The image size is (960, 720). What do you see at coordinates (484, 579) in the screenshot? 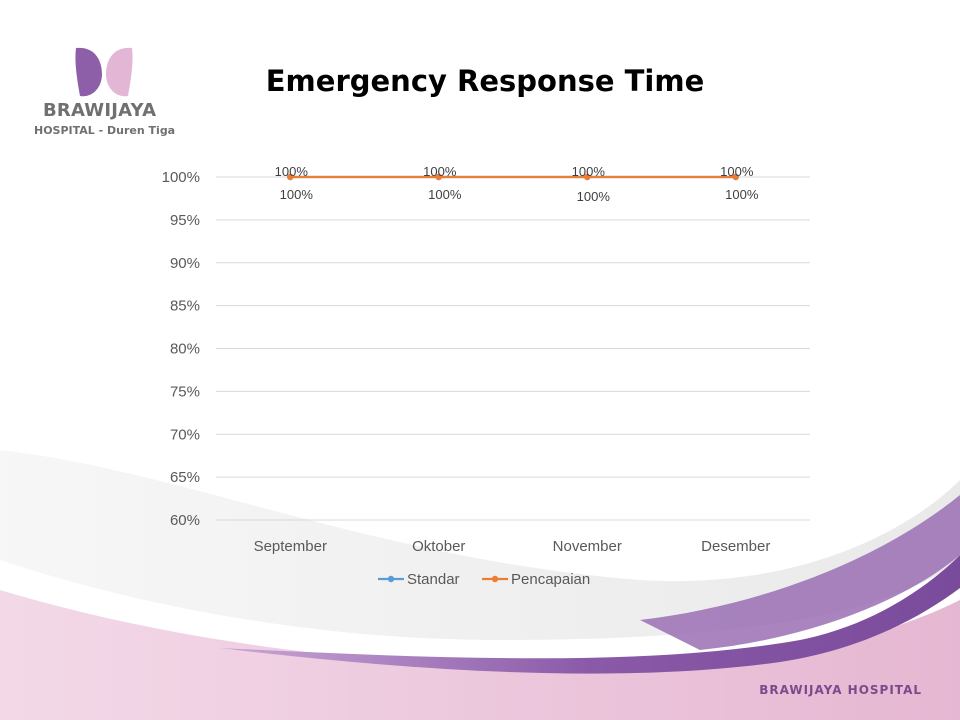
I see `legend: Standar Pencapaian` at bounding box center [484, 579].